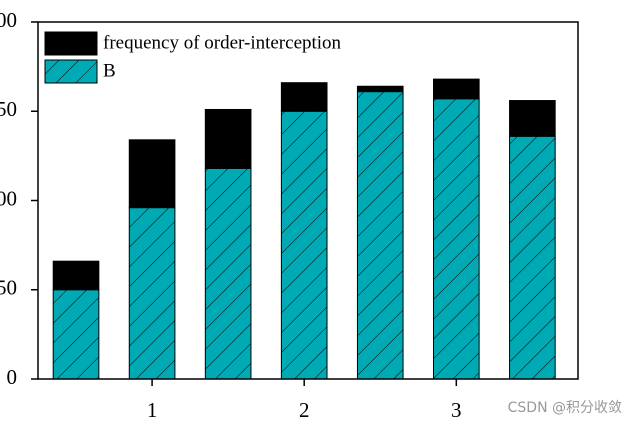 The width and height of the screenshot is (638, 425). I want to click on x-tick-label: 1, so click(152, 410).